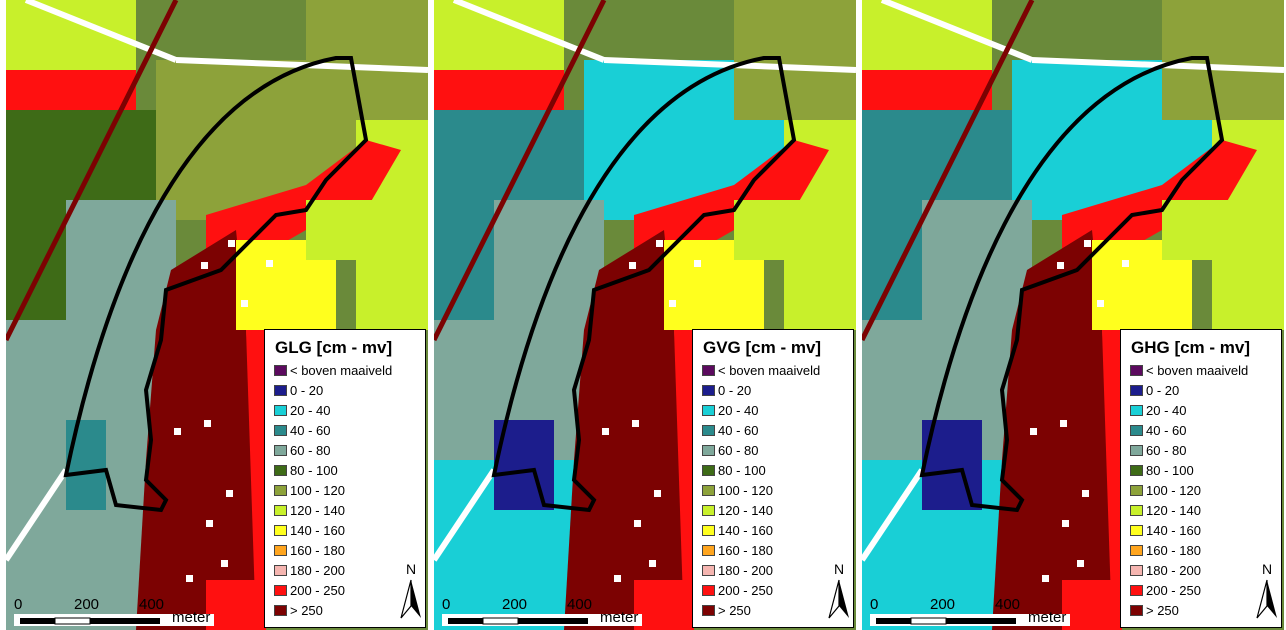 Image resolution: width=1286 pixels, height=630 pixels. Describe the element at coordinates (334, 347) in the screenshot. I see `legend-title: GLG [cm - mv]` at that location.